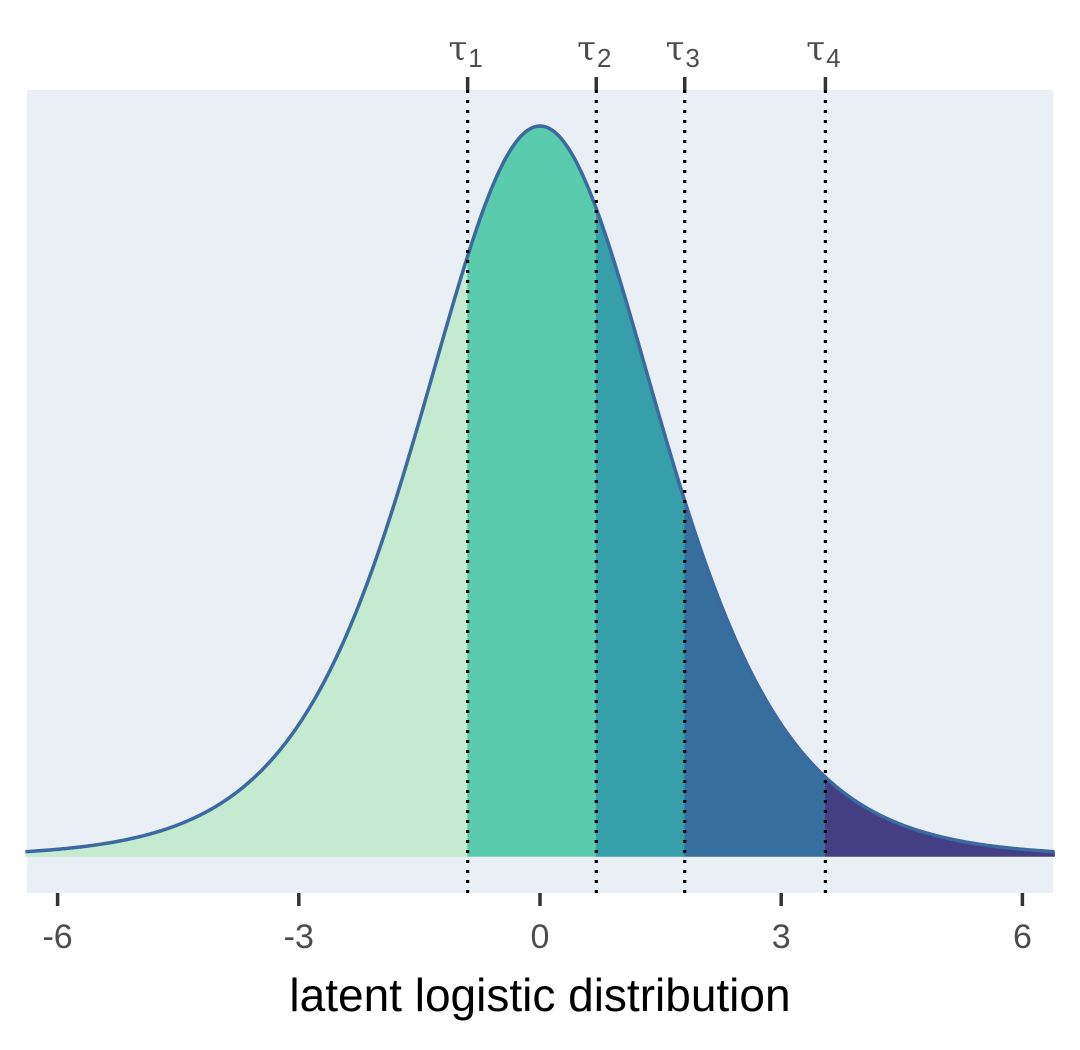  I want to click on threshold-label-3: τ3, so click(683, 51).